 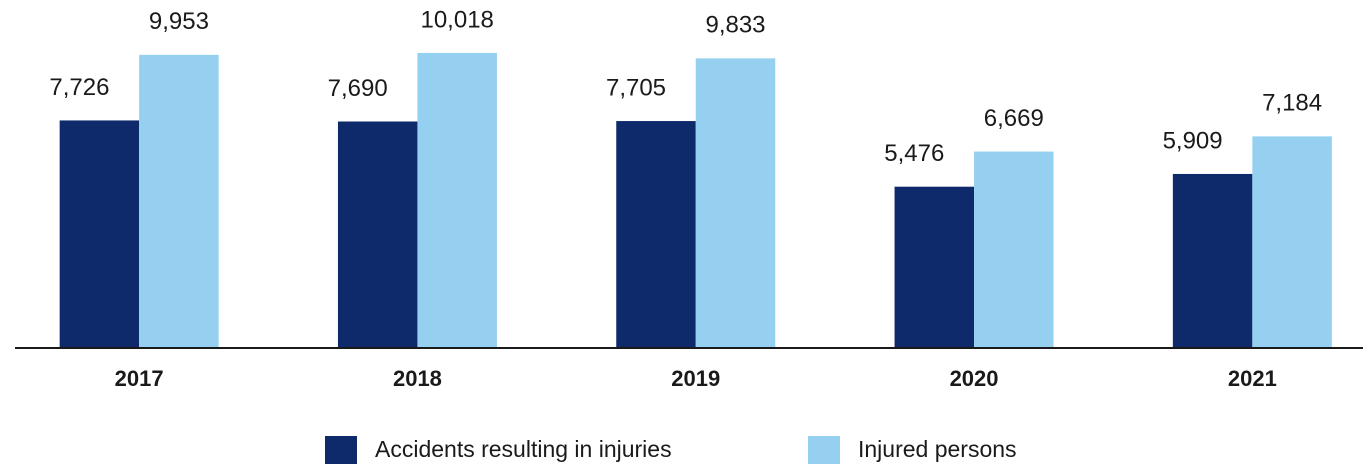 I want to click on legend-label: Injured persons, so click(x=937, y=449).